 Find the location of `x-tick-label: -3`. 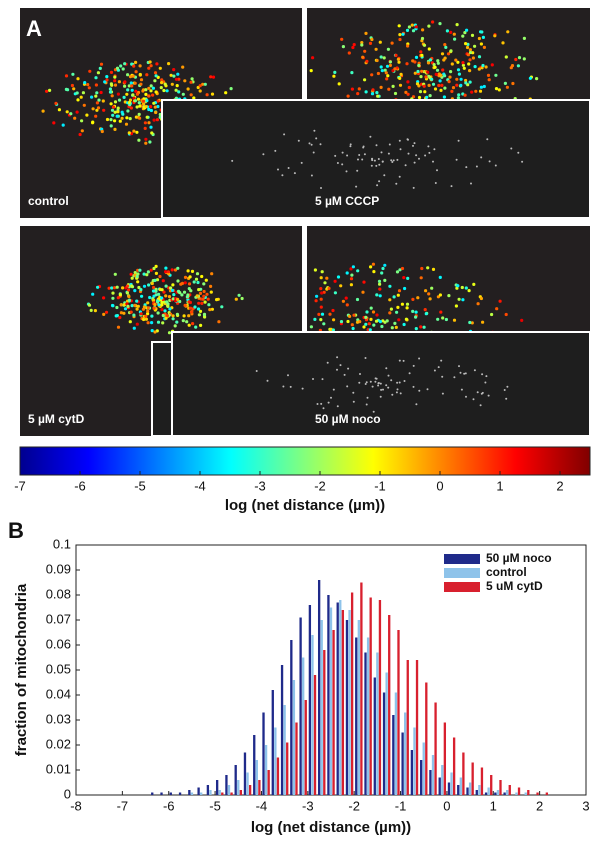

x-tick-label: -3 is located at coordinates (308, 805).